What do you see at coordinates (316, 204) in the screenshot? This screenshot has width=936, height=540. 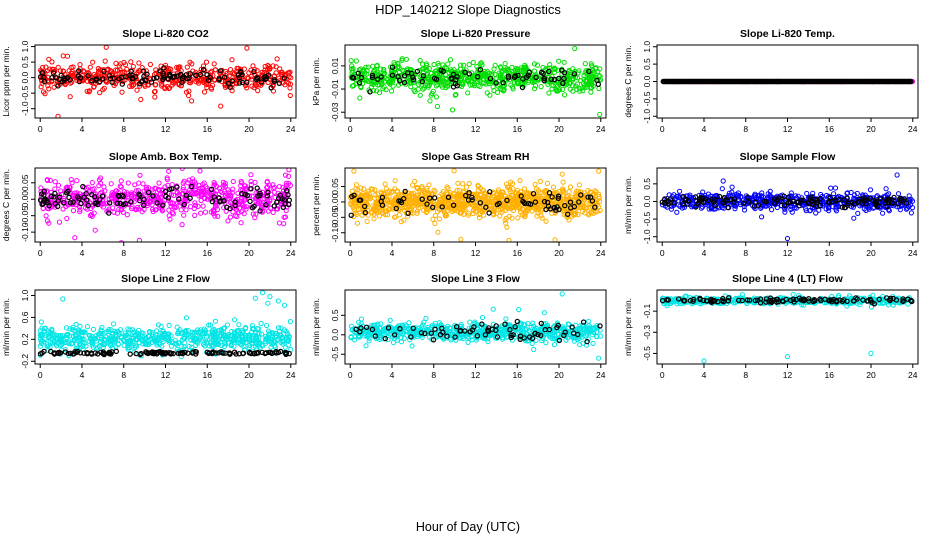 I see `y-axis-label: percent per min.` at bounding box center [316, 204].